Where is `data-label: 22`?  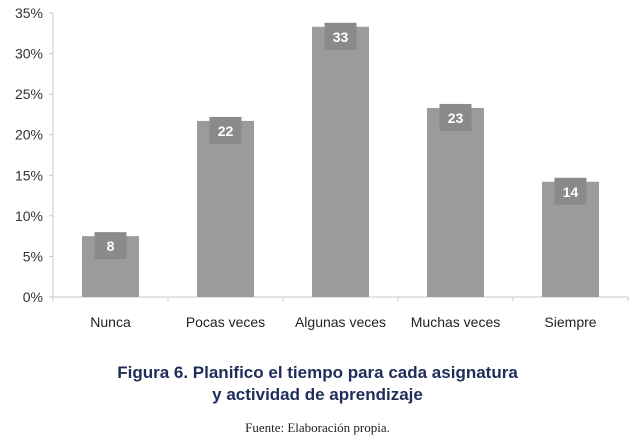 data-label: 22 is located at coordinates (226, 131).